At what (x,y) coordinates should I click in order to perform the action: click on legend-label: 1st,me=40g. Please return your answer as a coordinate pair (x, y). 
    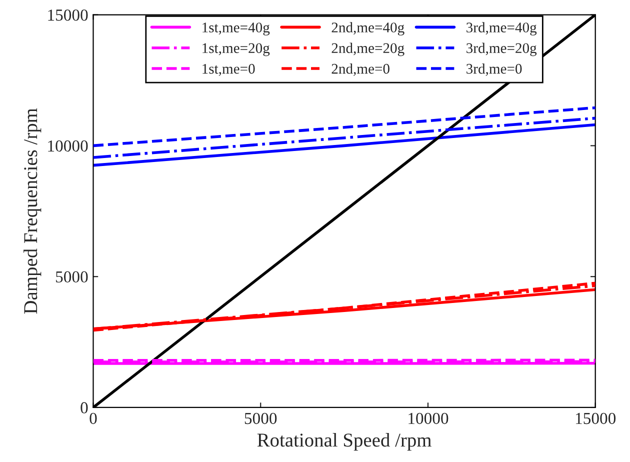
    Looking at the image, I should click on (236, 29).